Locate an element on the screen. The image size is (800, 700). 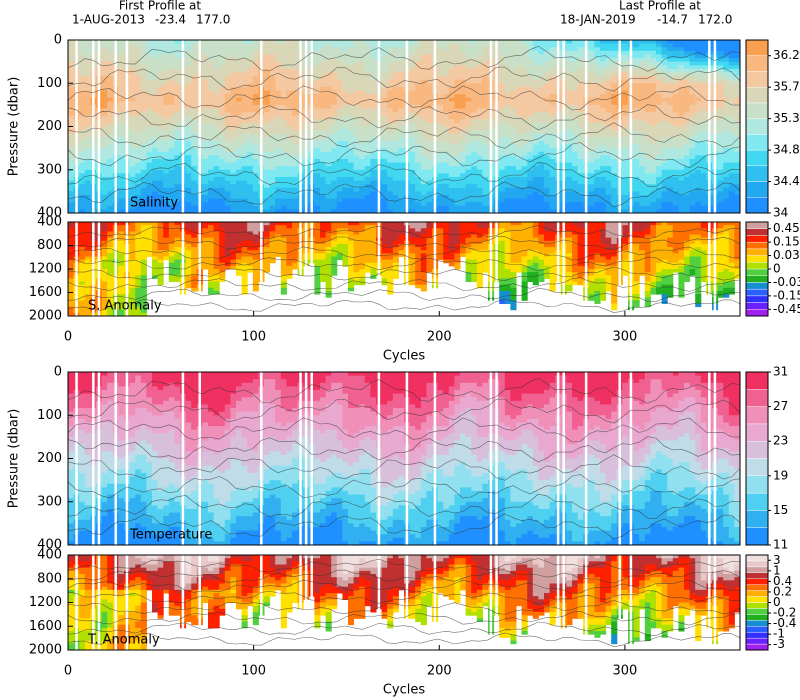
y-axis-label: Pressure (dbar) is located at coordinates (14, 127).